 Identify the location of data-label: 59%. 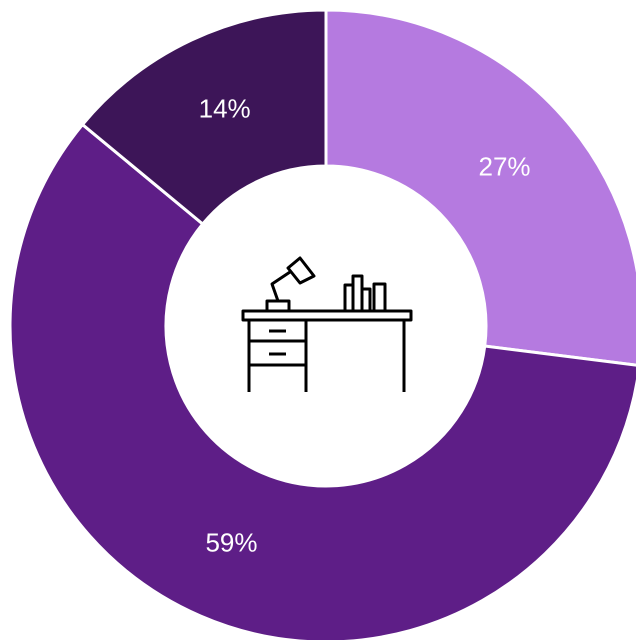
(231, 542).